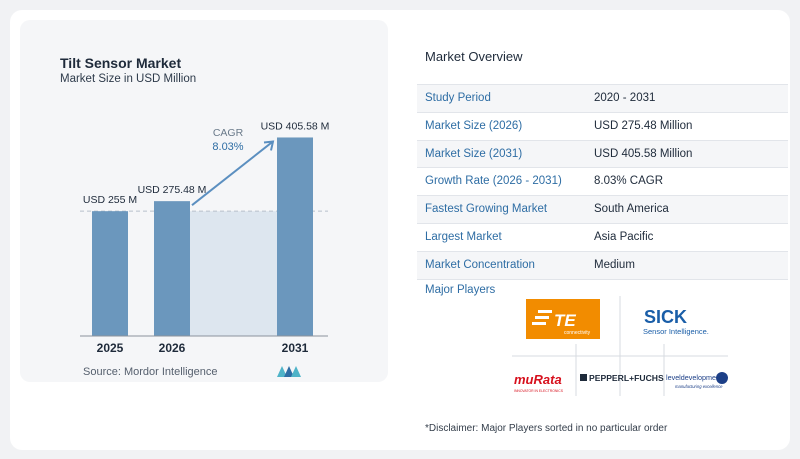 Image resolution: width=800 pixels, height=459 pixels. I want to click on overview-row-growth-rate: Growth Rate (2026 - 2031) 8.03% CAGR, so click(602, 182).